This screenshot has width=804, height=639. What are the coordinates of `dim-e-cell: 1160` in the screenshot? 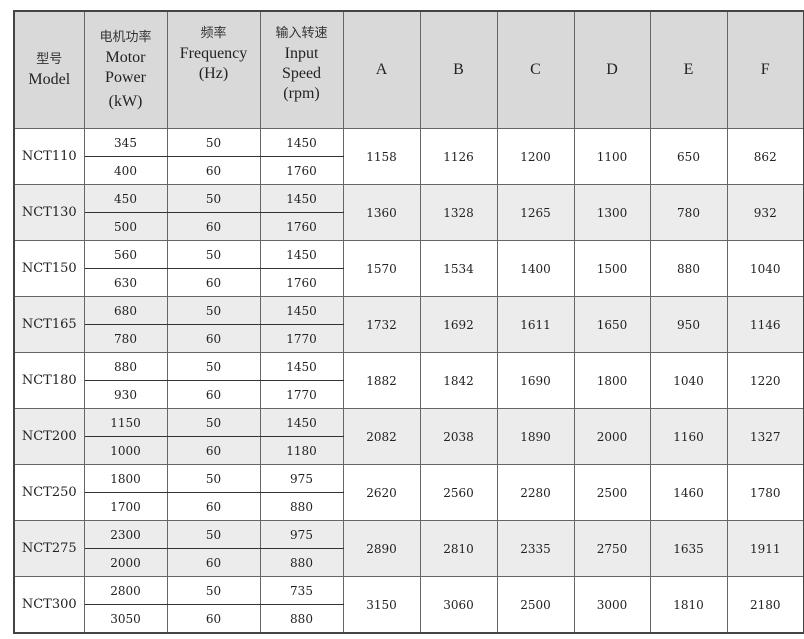 It's located at (688, 436).